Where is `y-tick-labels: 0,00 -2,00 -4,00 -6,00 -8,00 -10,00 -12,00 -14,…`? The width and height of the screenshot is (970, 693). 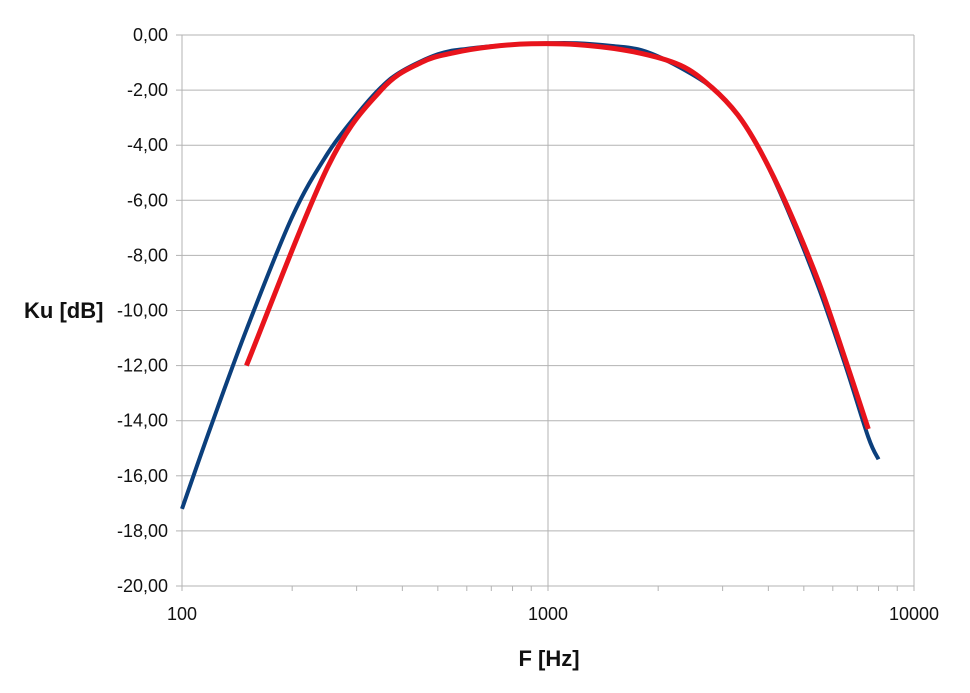 y-tick-labels: 0,00 -2,00 -4,00 -6,00 -8,00 -10,00 -12,00 -14,… is located at coordinates (142, 310).